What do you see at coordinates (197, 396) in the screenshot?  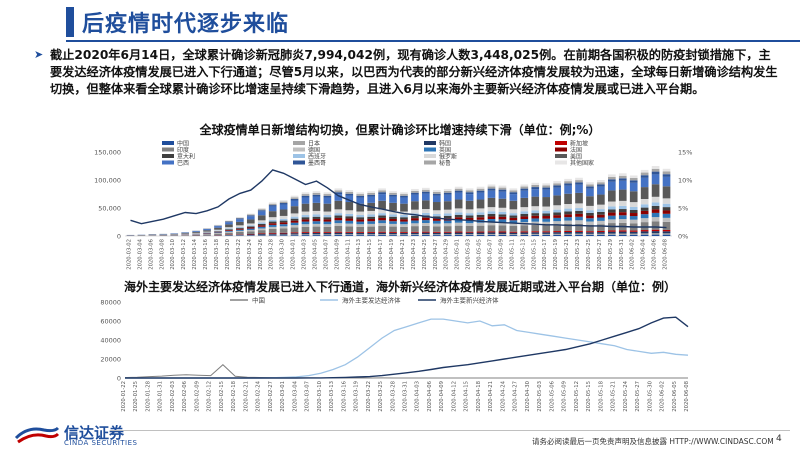 I see `x-tick-label: 2020-02-09` at bounding box center [197, 396].